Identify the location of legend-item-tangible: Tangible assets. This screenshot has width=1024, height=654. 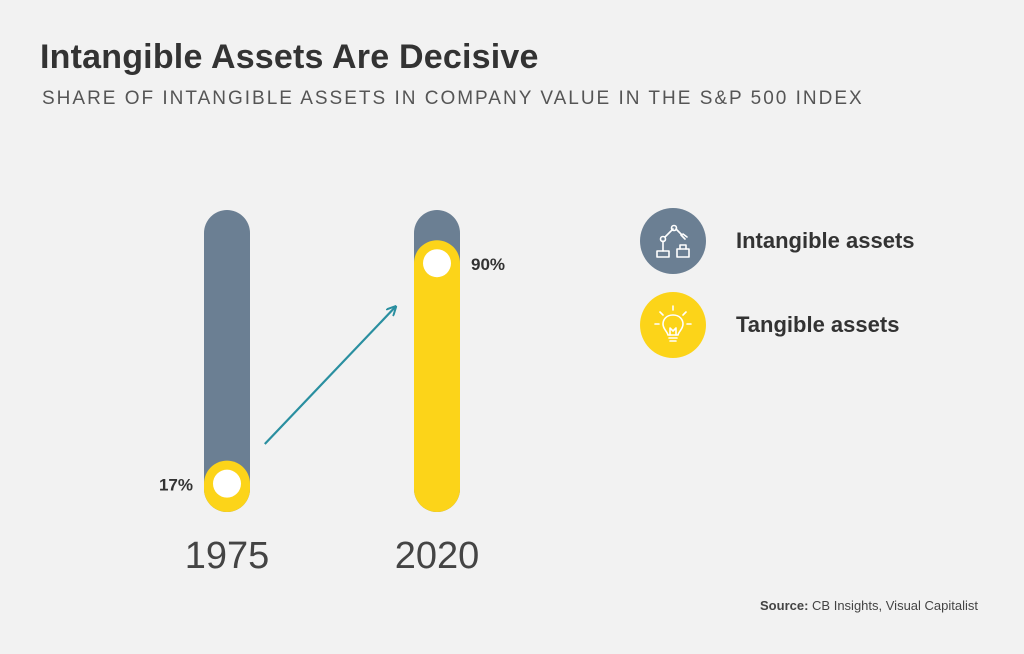
(777, 325).